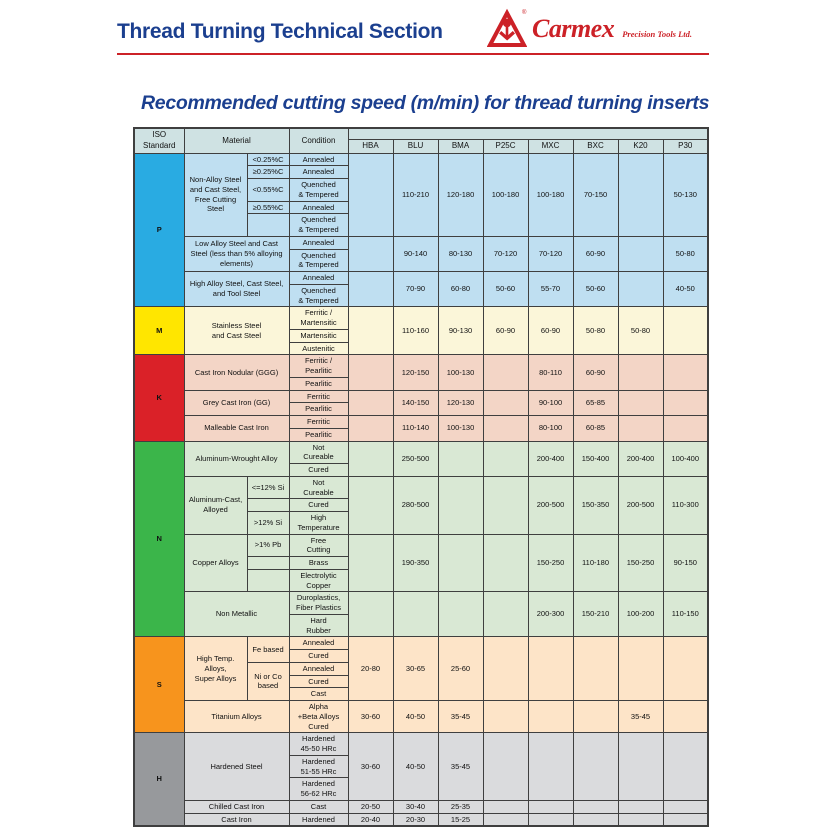 This screenshot has width=836, height=836. What do you see at coordinates (505, 331) in the screenshot?
I see `value-cell-p25c: 60-90` at bounding box center [505, 331].